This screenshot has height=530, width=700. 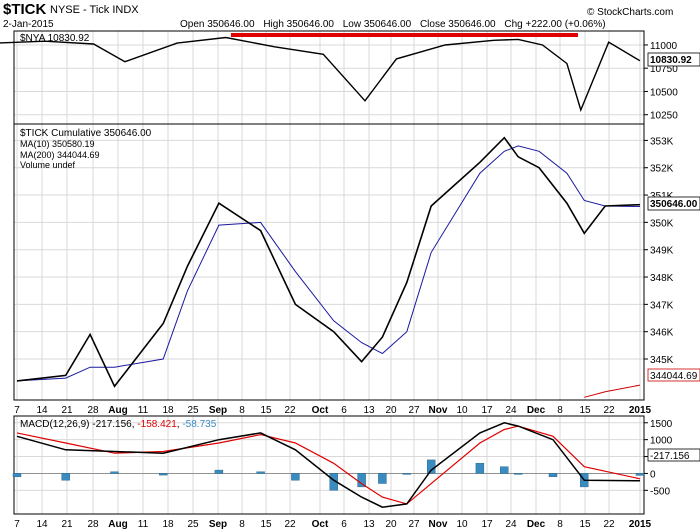 What do you see at coordinates (664, 116) in the screenshot?
I see `y-tick-label: 10250` at bounding box center [664, 116].